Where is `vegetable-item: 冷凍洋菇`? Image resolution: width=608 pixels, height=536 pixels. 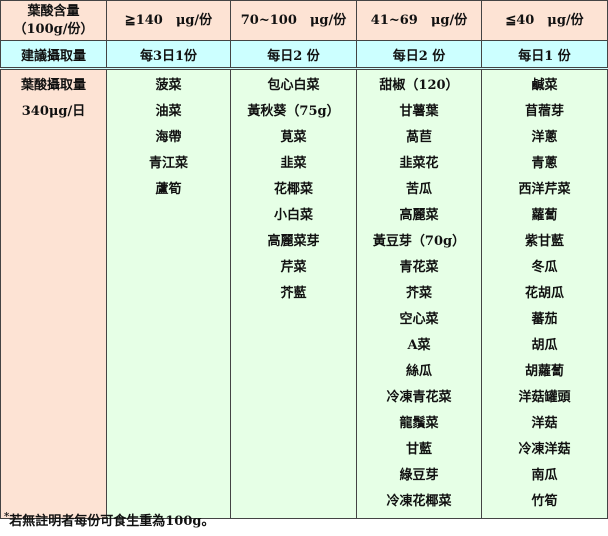 vegetable-item: 冷凍洋菇 is located at coordinates (544, 449).